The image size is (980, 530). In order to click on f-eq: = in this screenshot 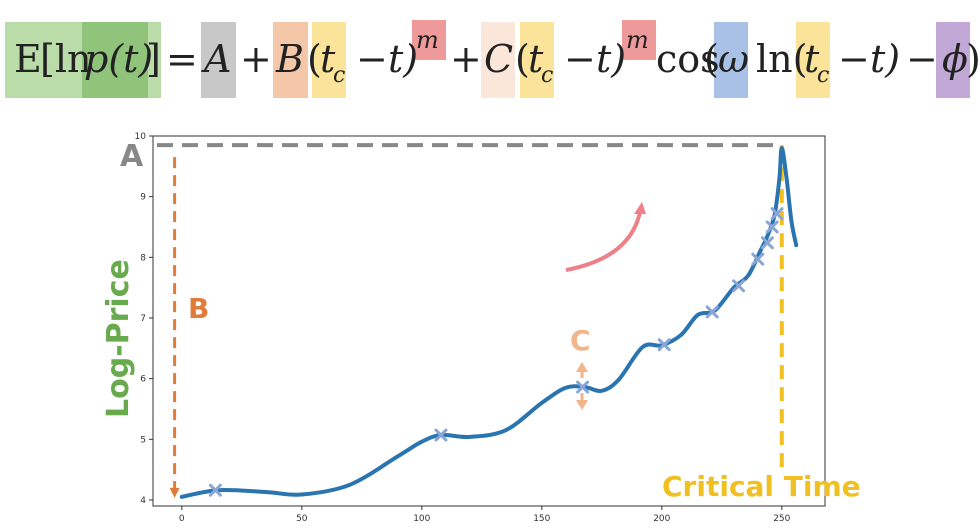, I will do `click(182, 59)`.